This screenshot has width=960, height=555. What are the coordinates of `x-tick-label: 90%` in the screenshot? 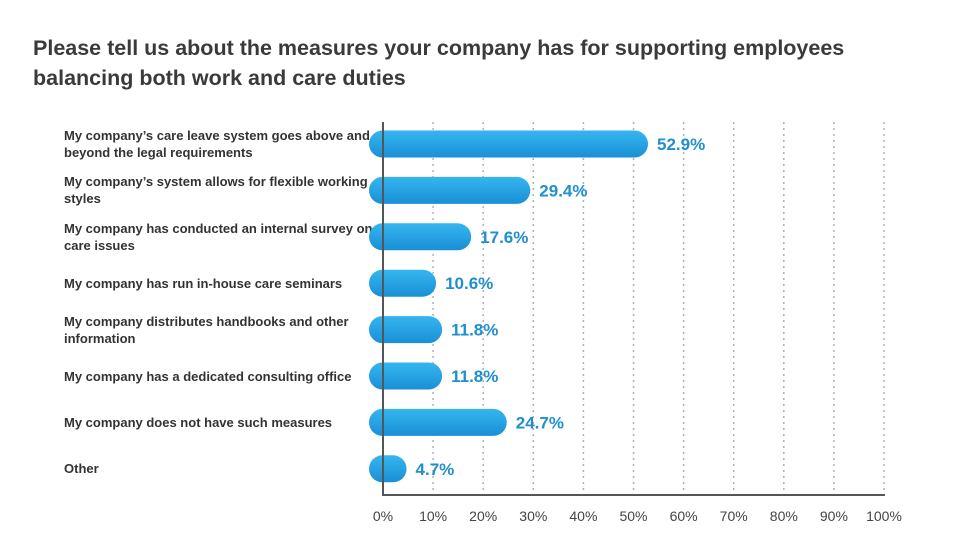 It's located at (834, 516).